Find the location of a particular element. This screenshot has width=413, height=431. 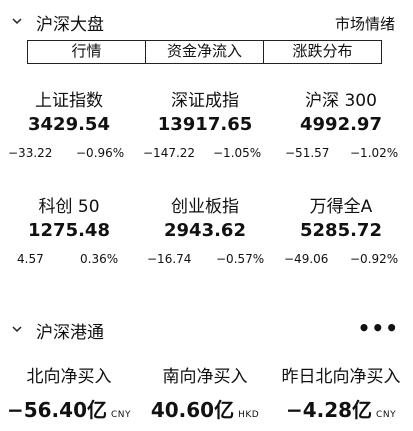

connect-section-header: 沪深港通 ••• is located at coordinates (206, 329).